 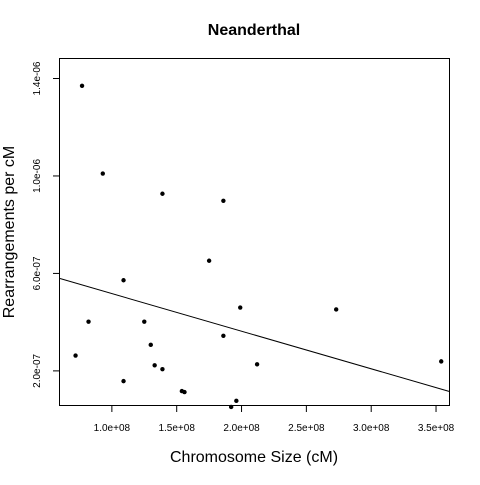 I want to click on x-tick-label: 1.5e+08, so click(x=176, y=428).